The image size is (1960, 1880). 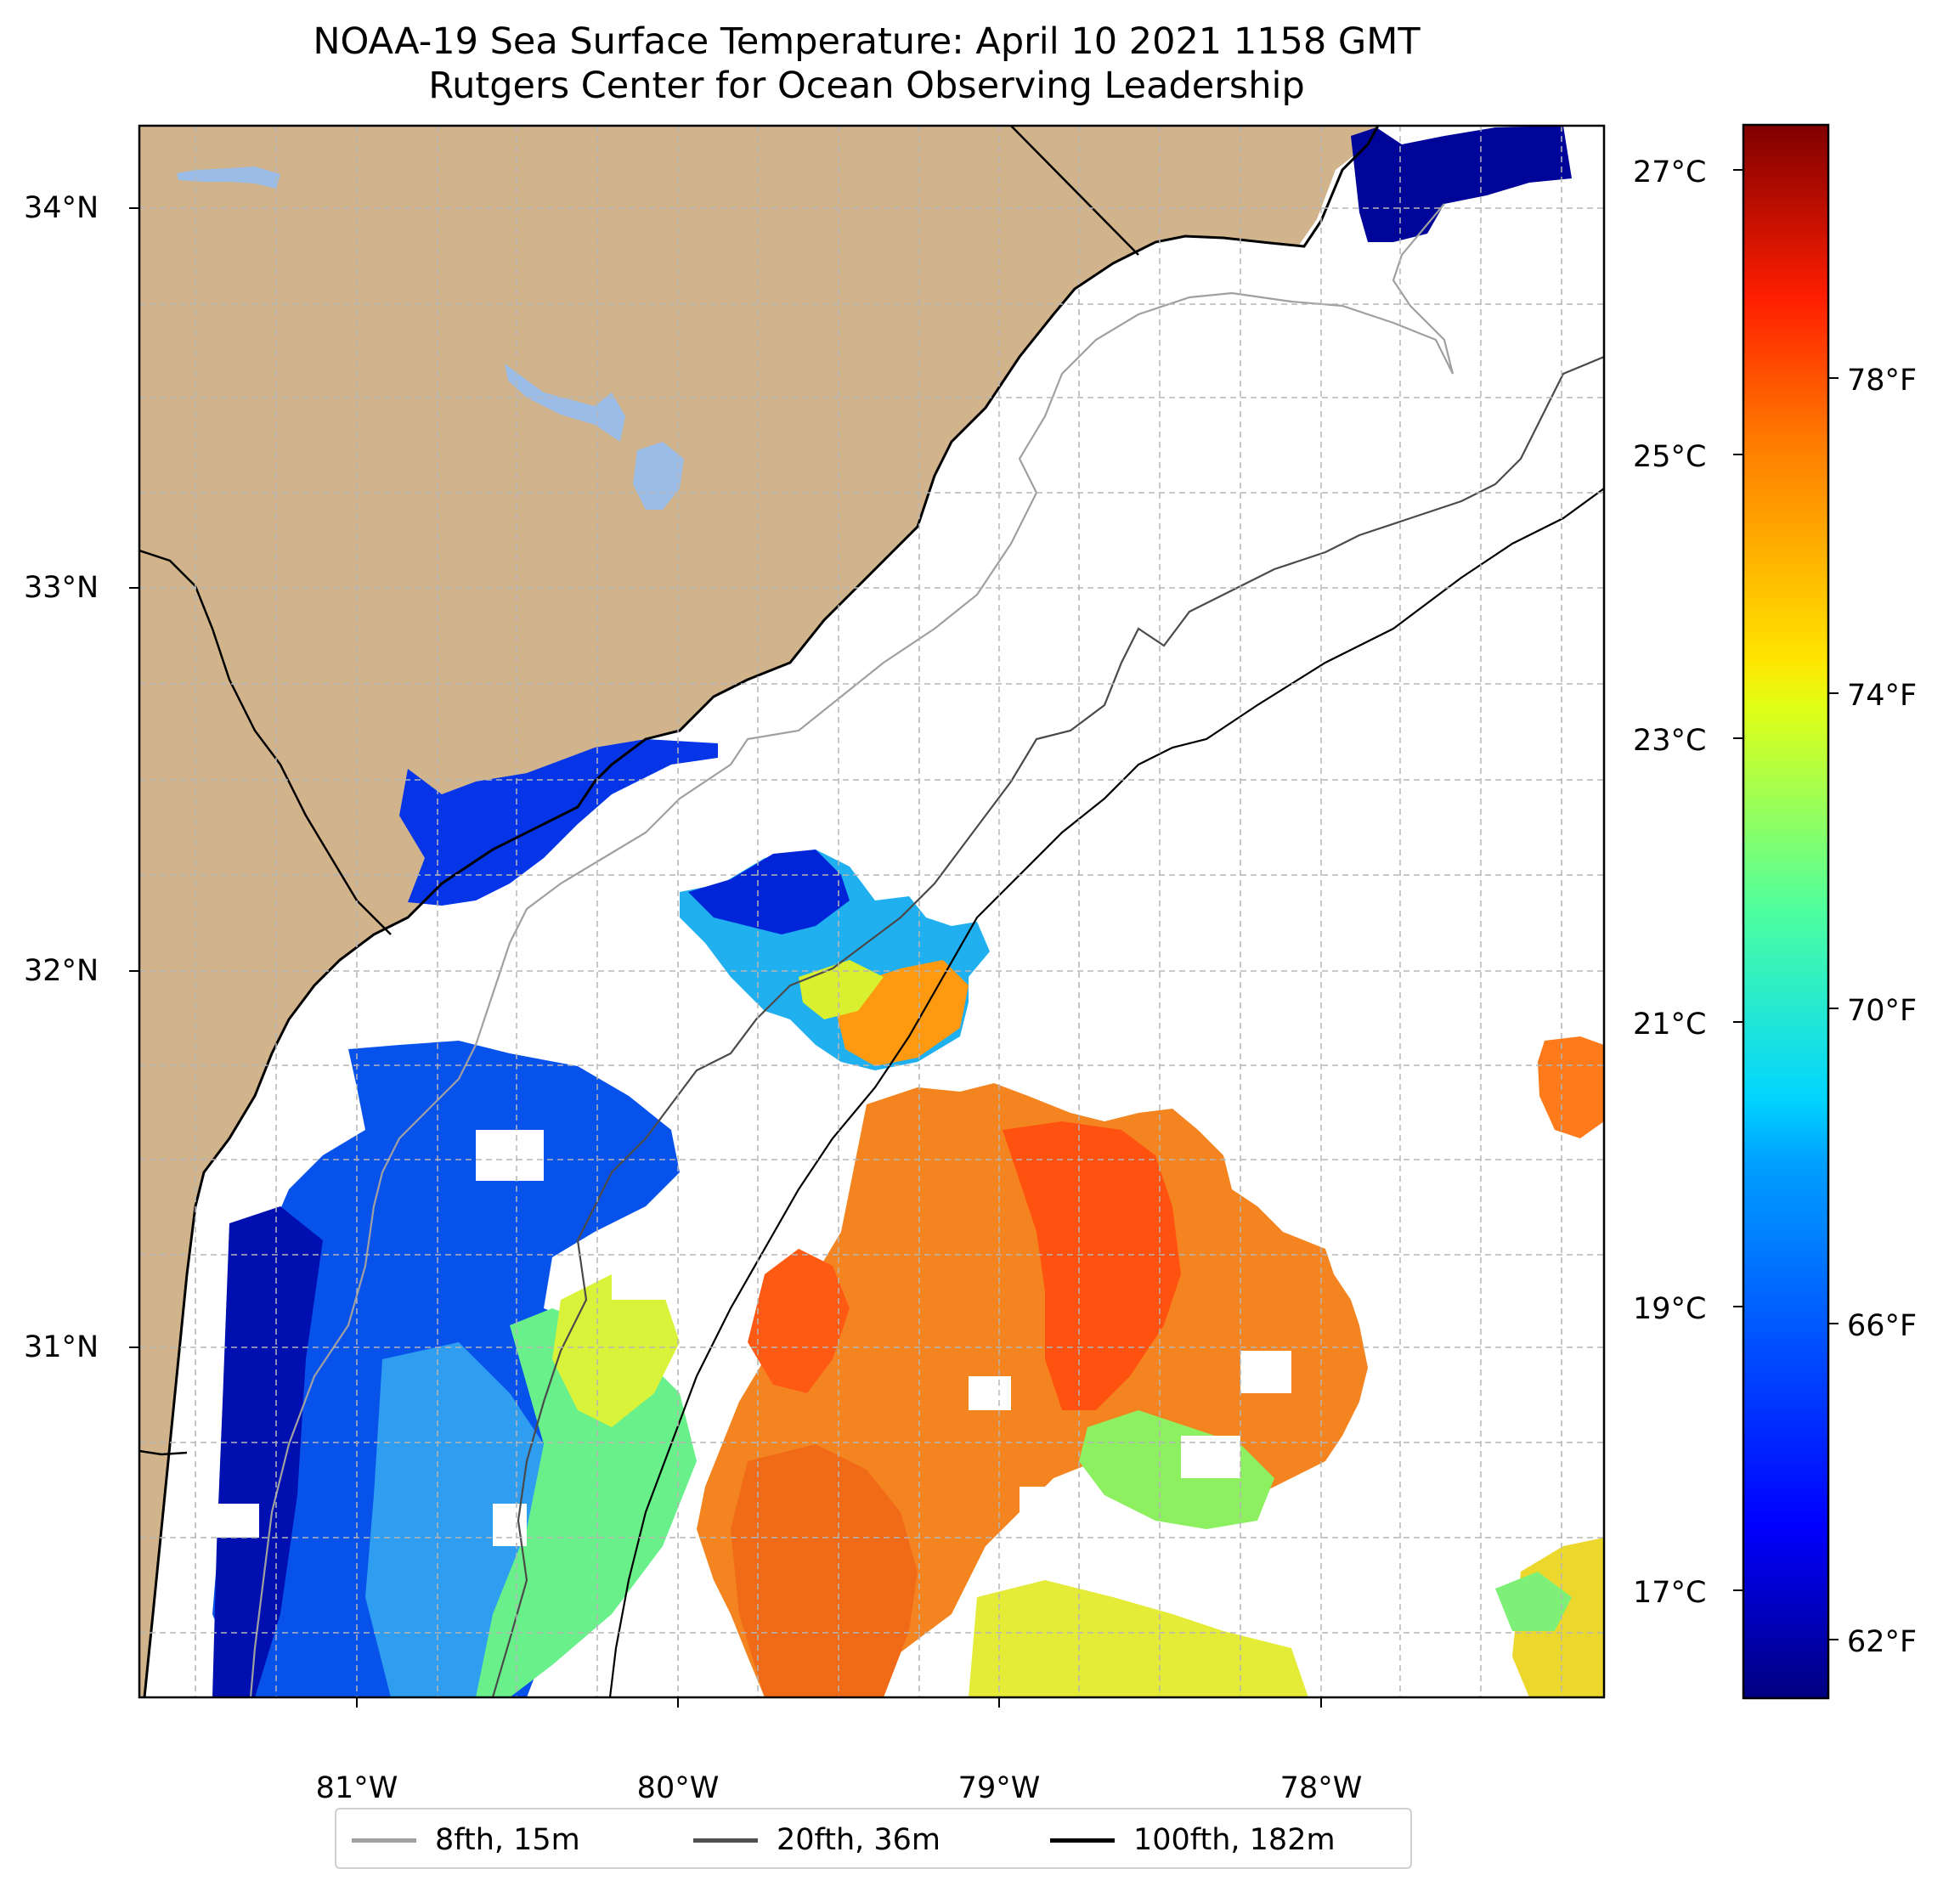 I want to click on colorbar-celsius-label: 21°C, so click(x=1670, y=1025).